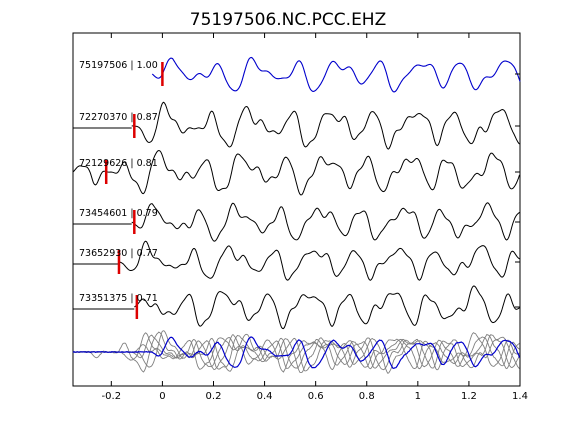  Describe the element at coordinates (112, 396) in the screenshot. I see `x-tick-label: -0.2` at that location.